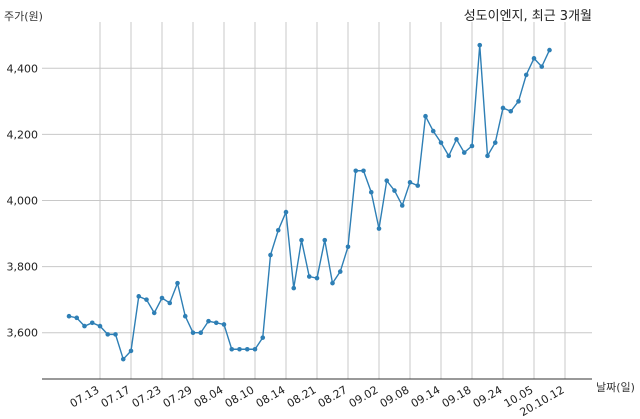 The height and width of the screenshot is (419, 640). Describe the element at coordinates (178, 396) in the screenshot. I see `x-tick-label: 07.29` at that location.